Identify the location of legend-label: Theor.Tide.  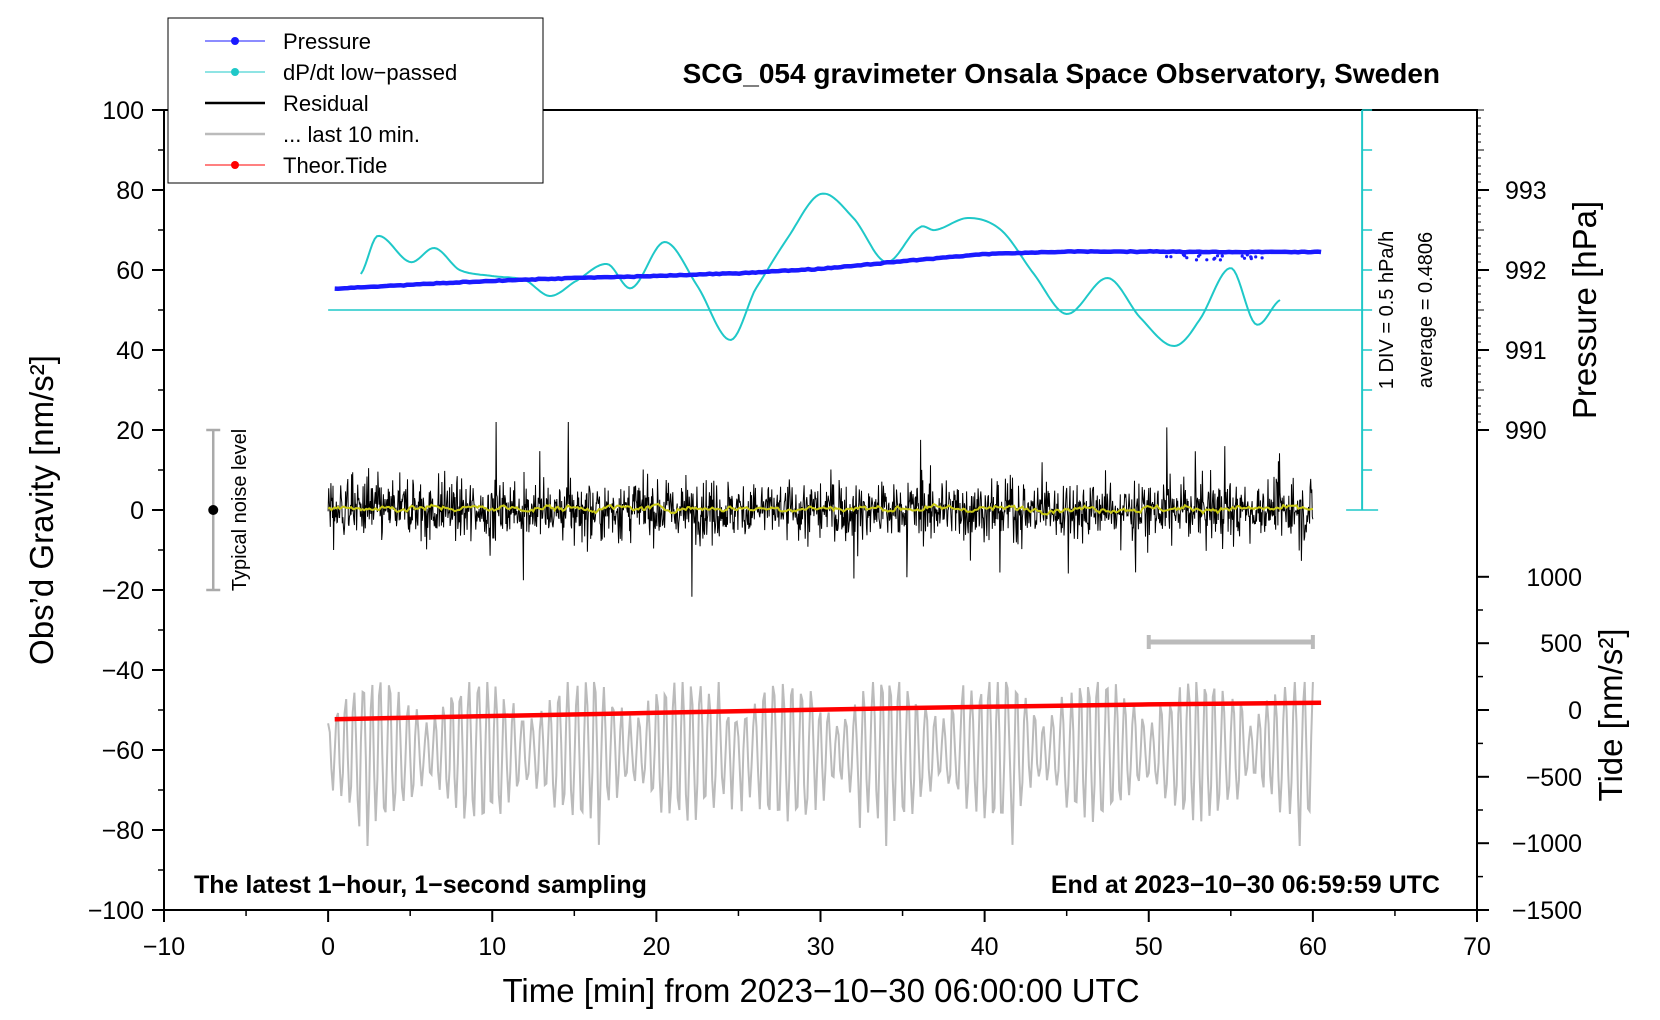
(335, 165).